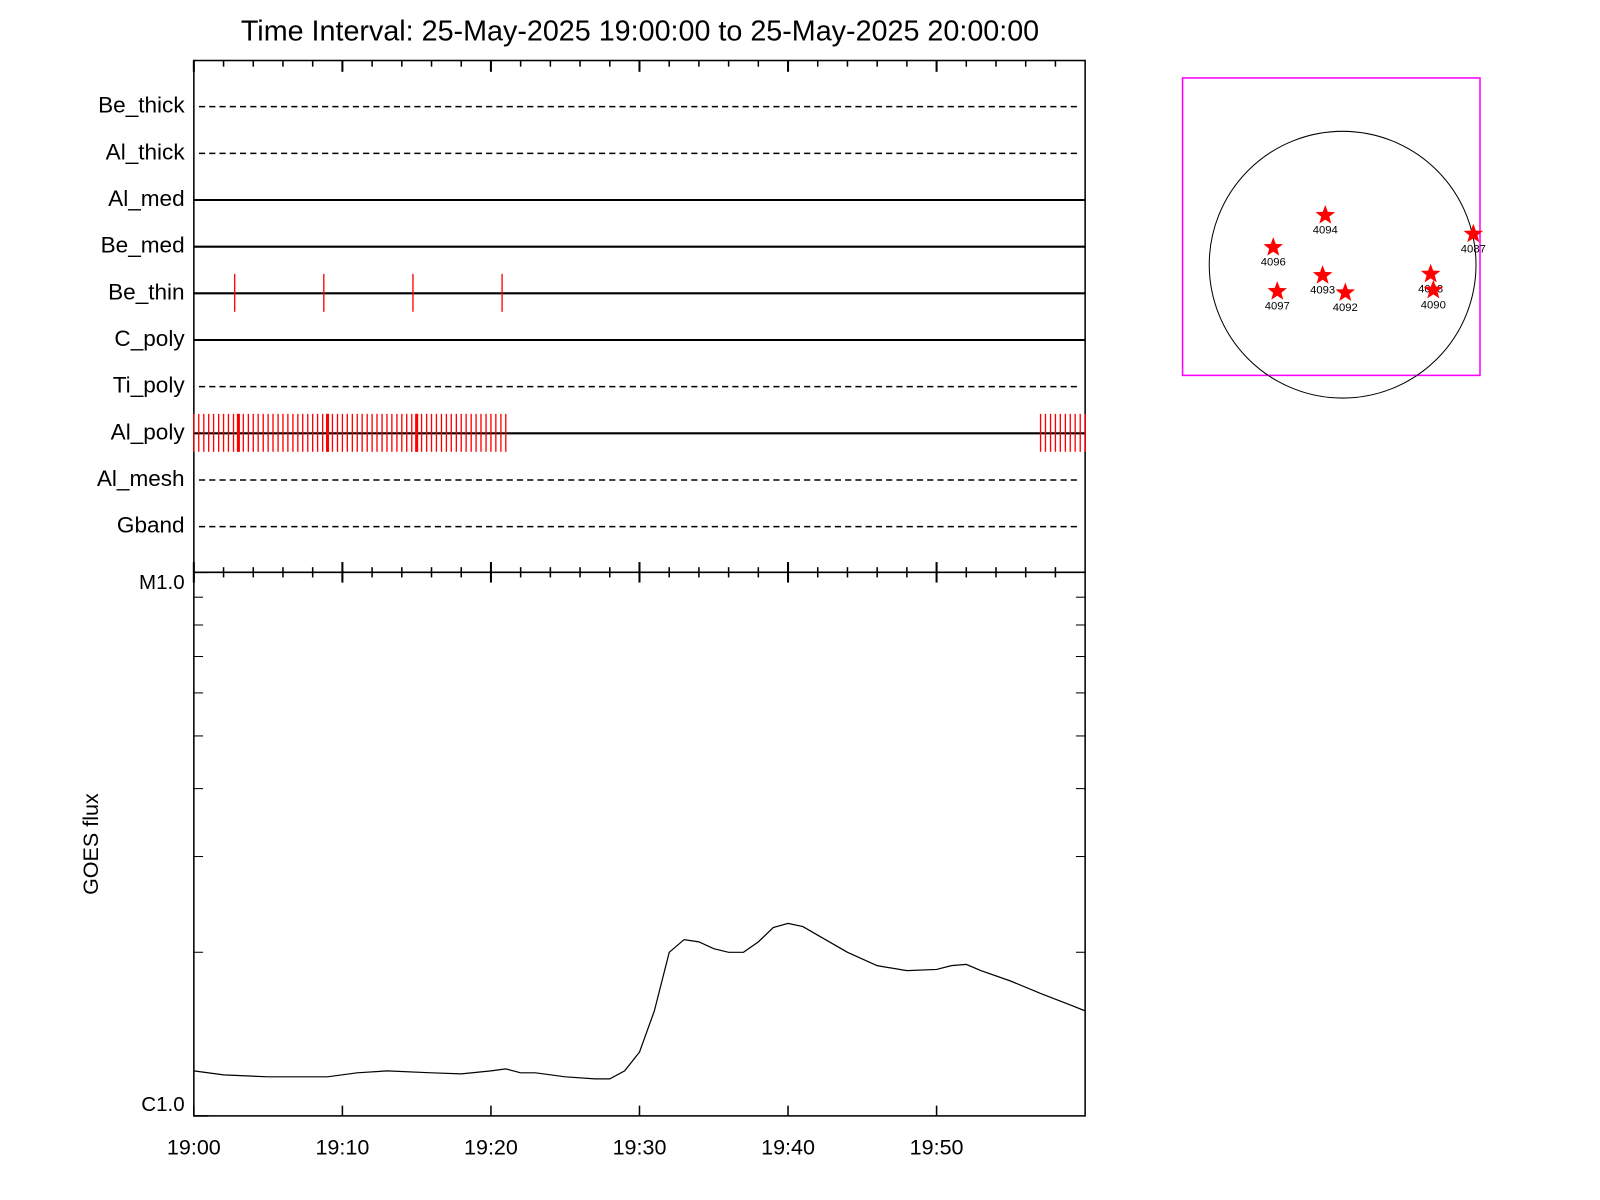 This screenshot has height=1200, width=1600. I want to click on active-region-label: 4090, so click(1433, 305).